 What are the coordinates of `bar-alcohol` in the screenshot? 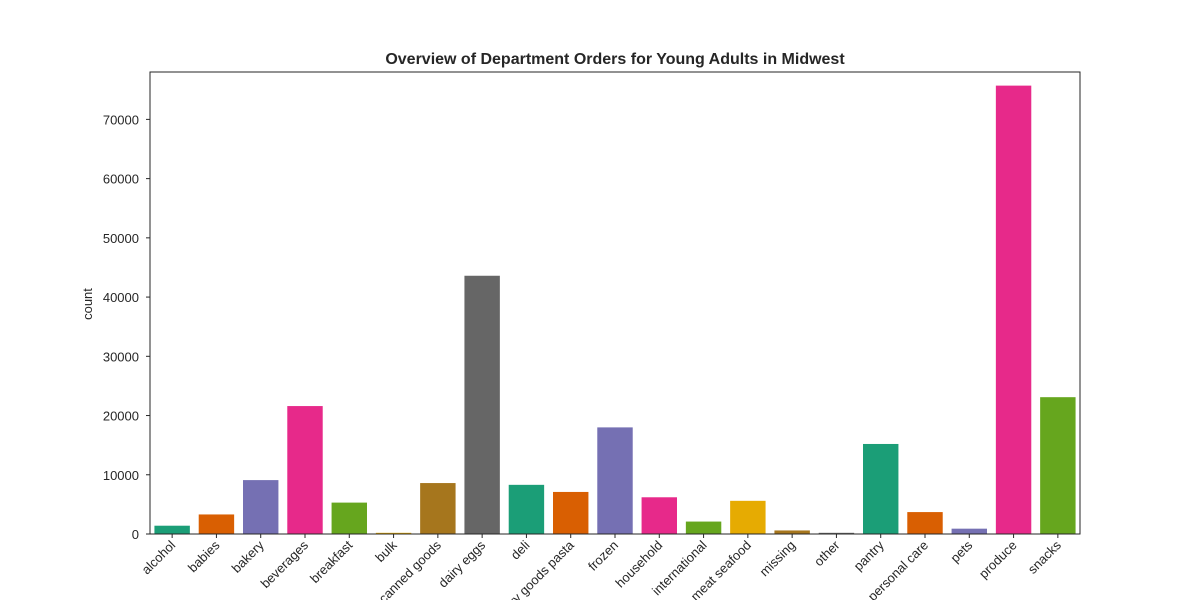 It's located at (172, 529).